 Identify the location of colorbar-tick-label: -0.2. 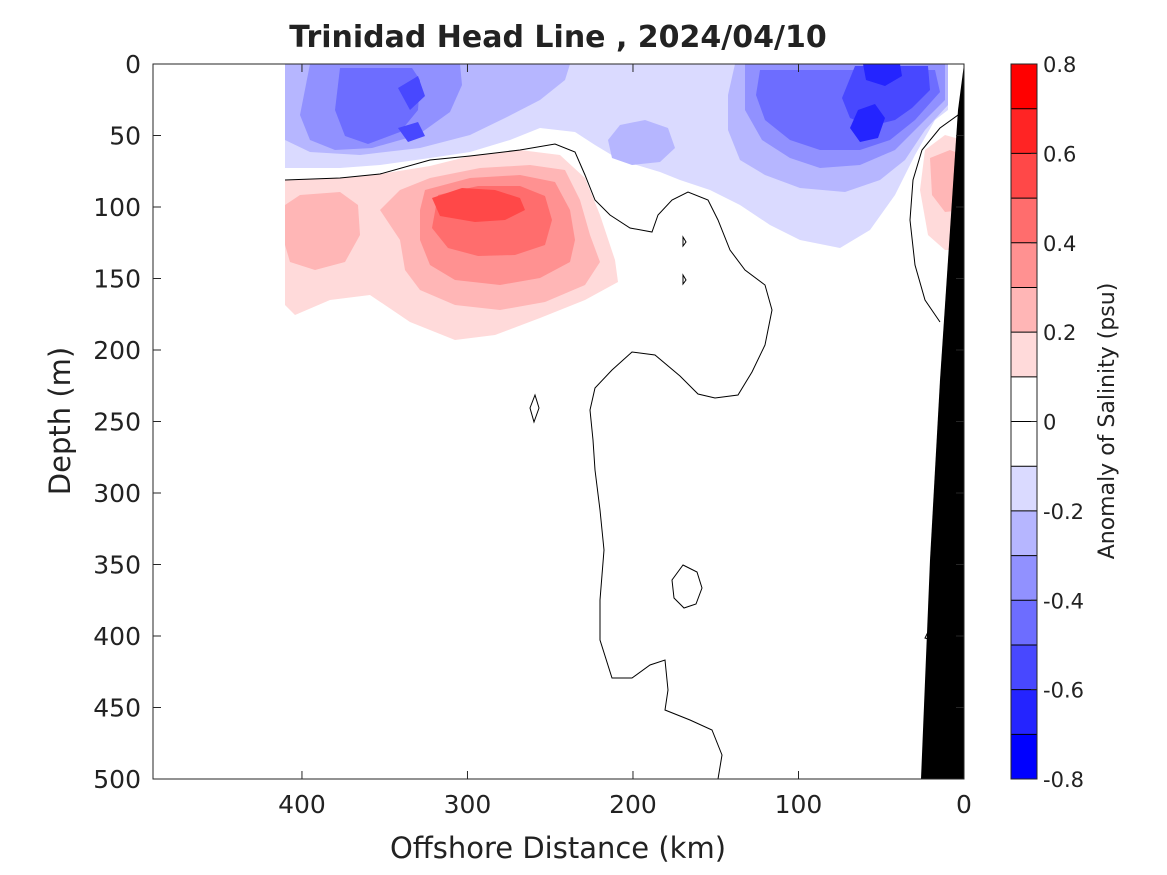
(1063, 512).